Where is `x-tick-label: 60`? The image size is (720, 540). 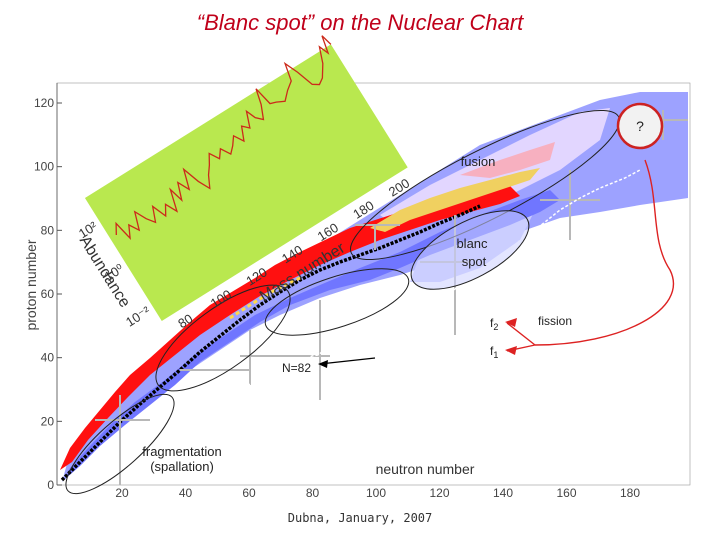
x-tick-label: 60 is located at coordinates (249, 493).